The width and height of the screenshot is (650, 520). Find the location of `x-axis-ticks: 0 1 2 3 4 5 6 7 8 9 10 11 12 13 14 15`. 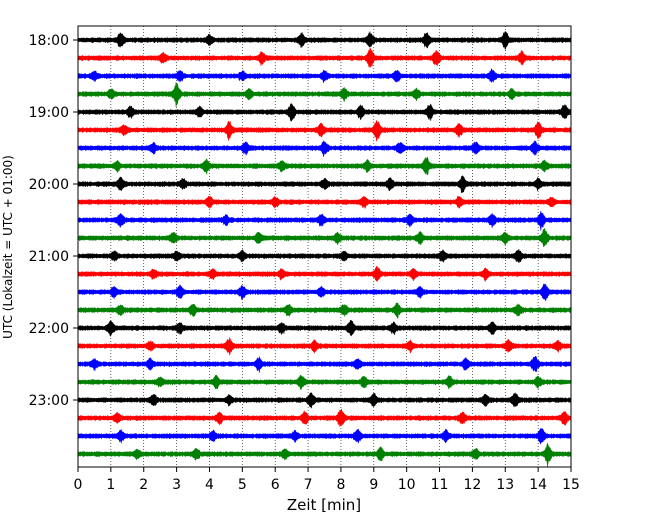

x-axis-ticks: 0 1 2 3 4 5 6 7 8 9 10 11 12 13 14 15 is located at coordinates (327, 480).